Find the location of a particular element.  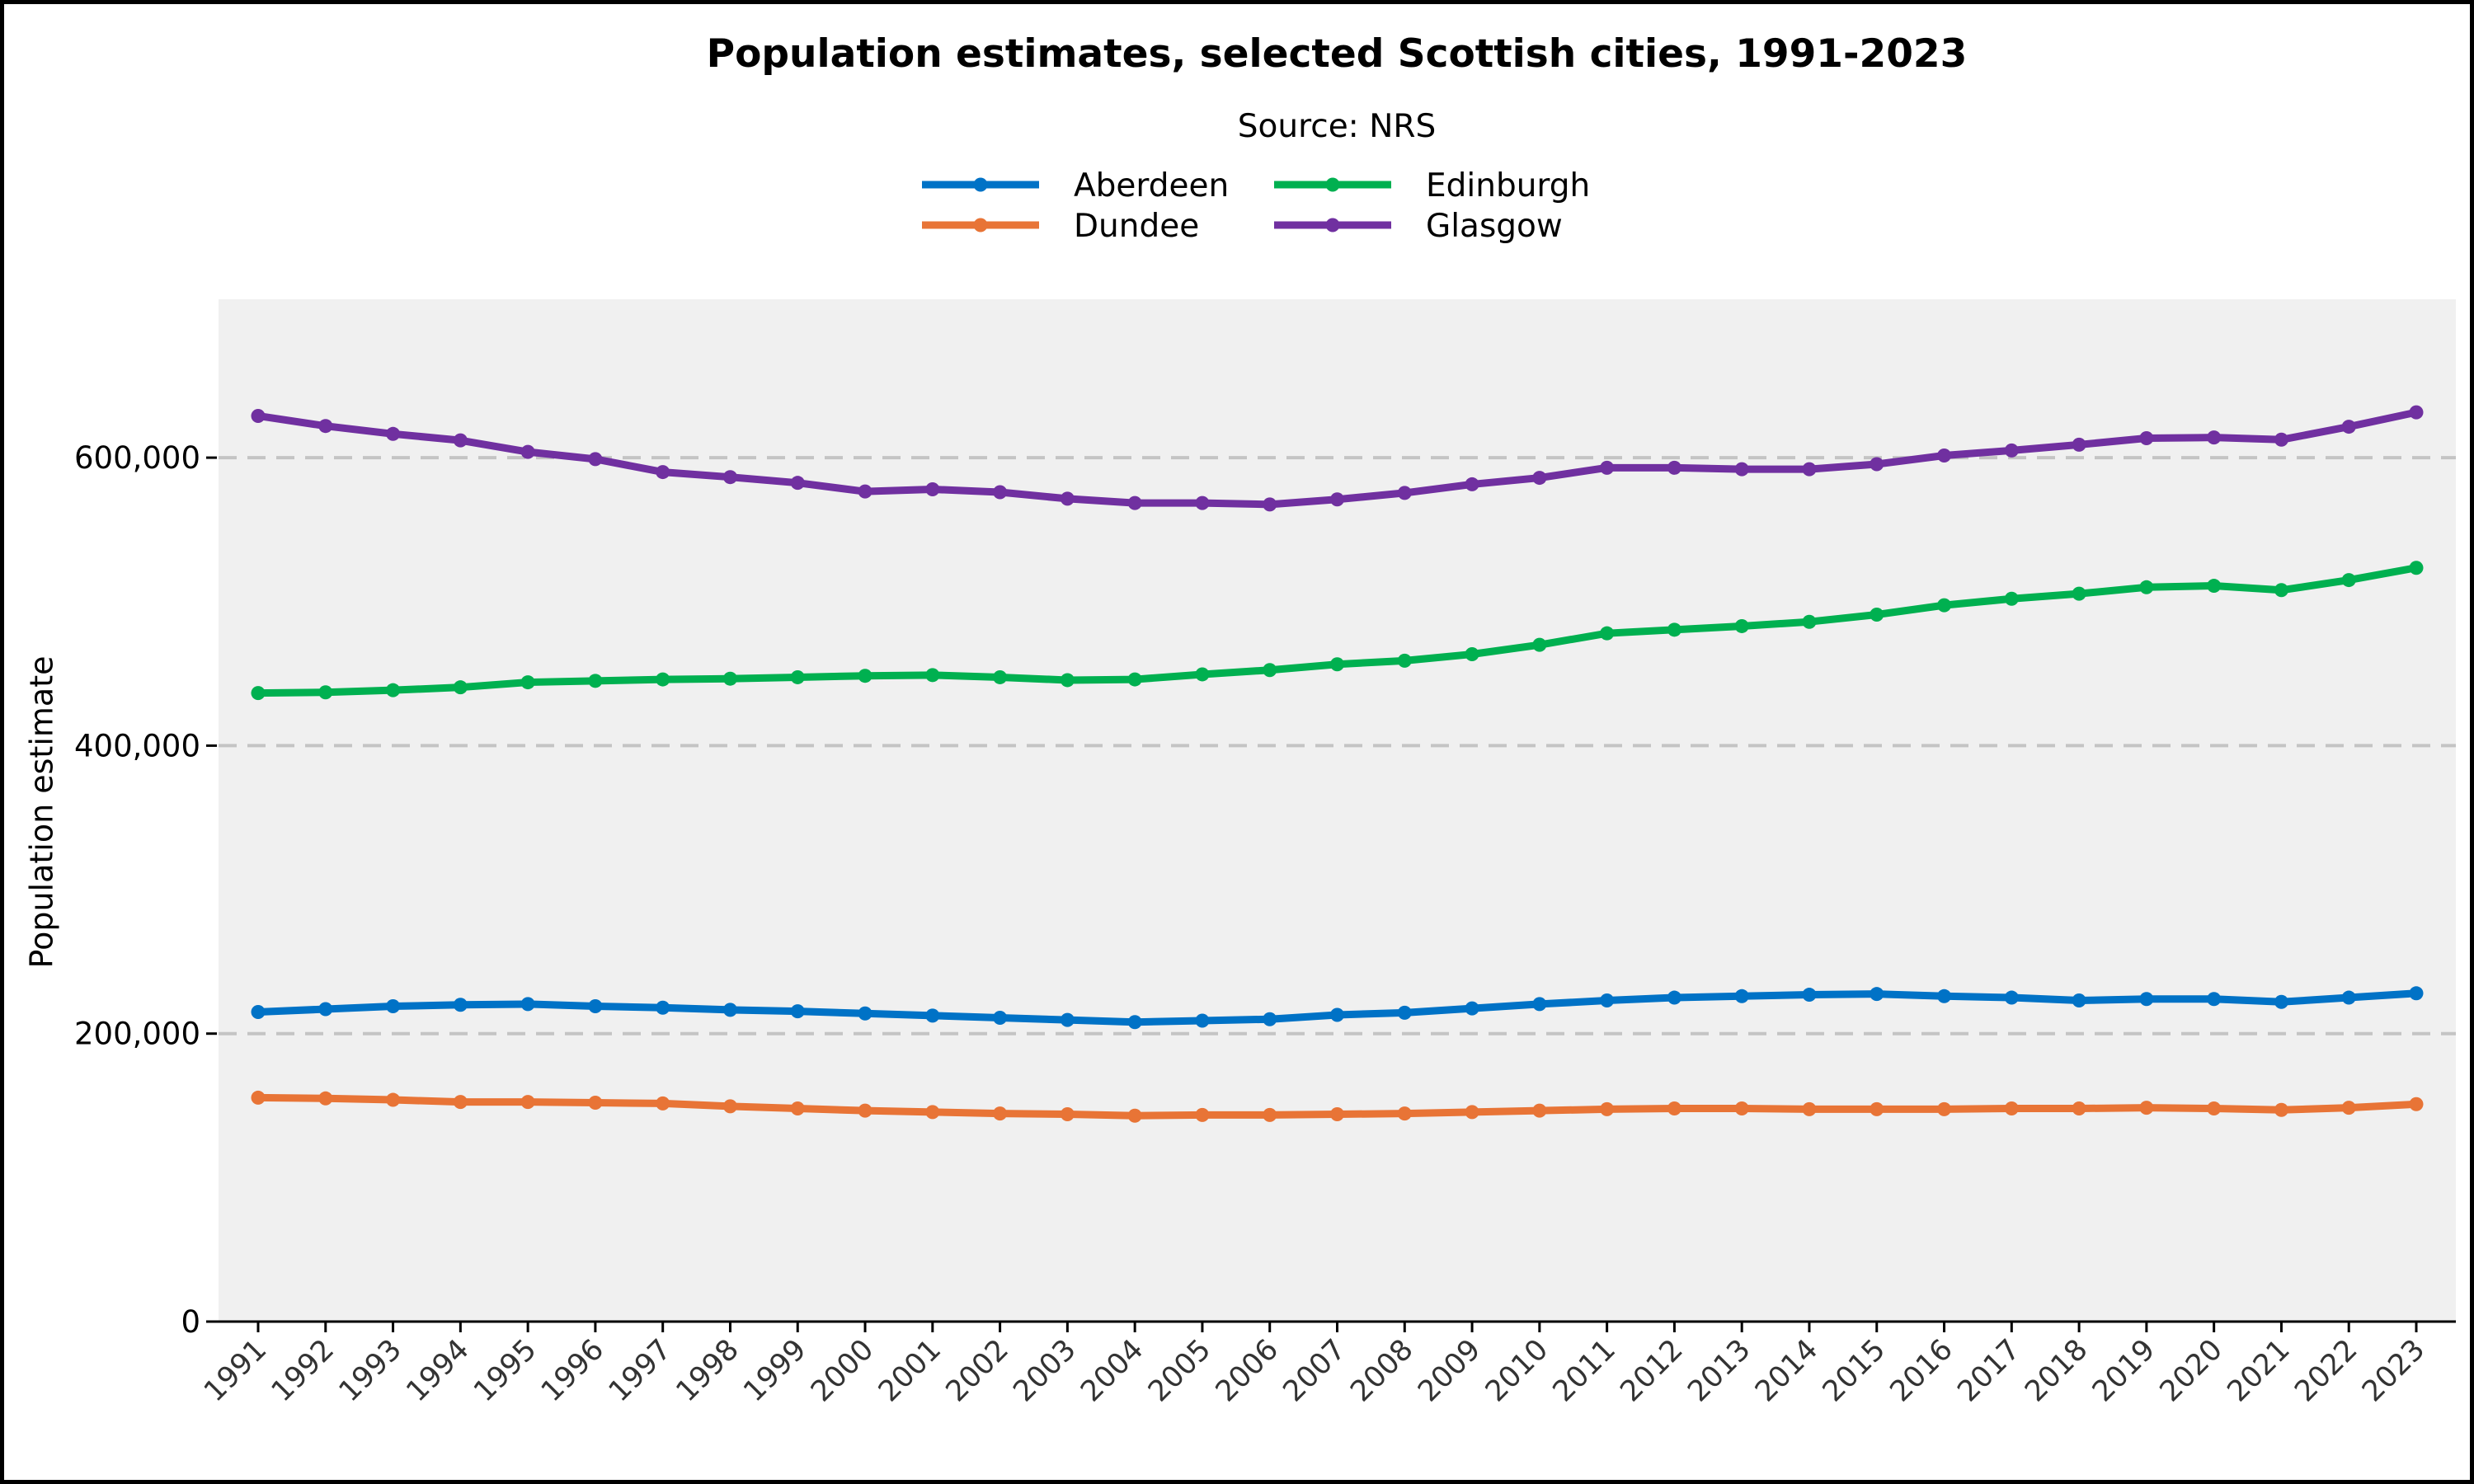

legend-item-edinburgh: Edinburgh is located at coordinates (1432, 185).